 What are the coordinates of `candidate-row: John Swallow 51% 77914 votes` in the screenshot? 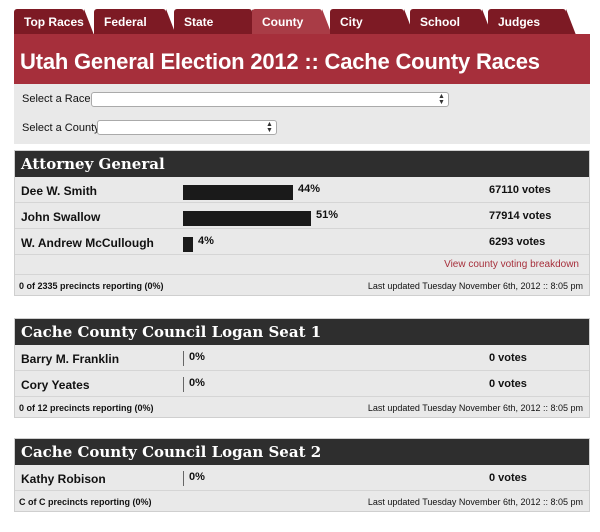 It's located at (302, 216).